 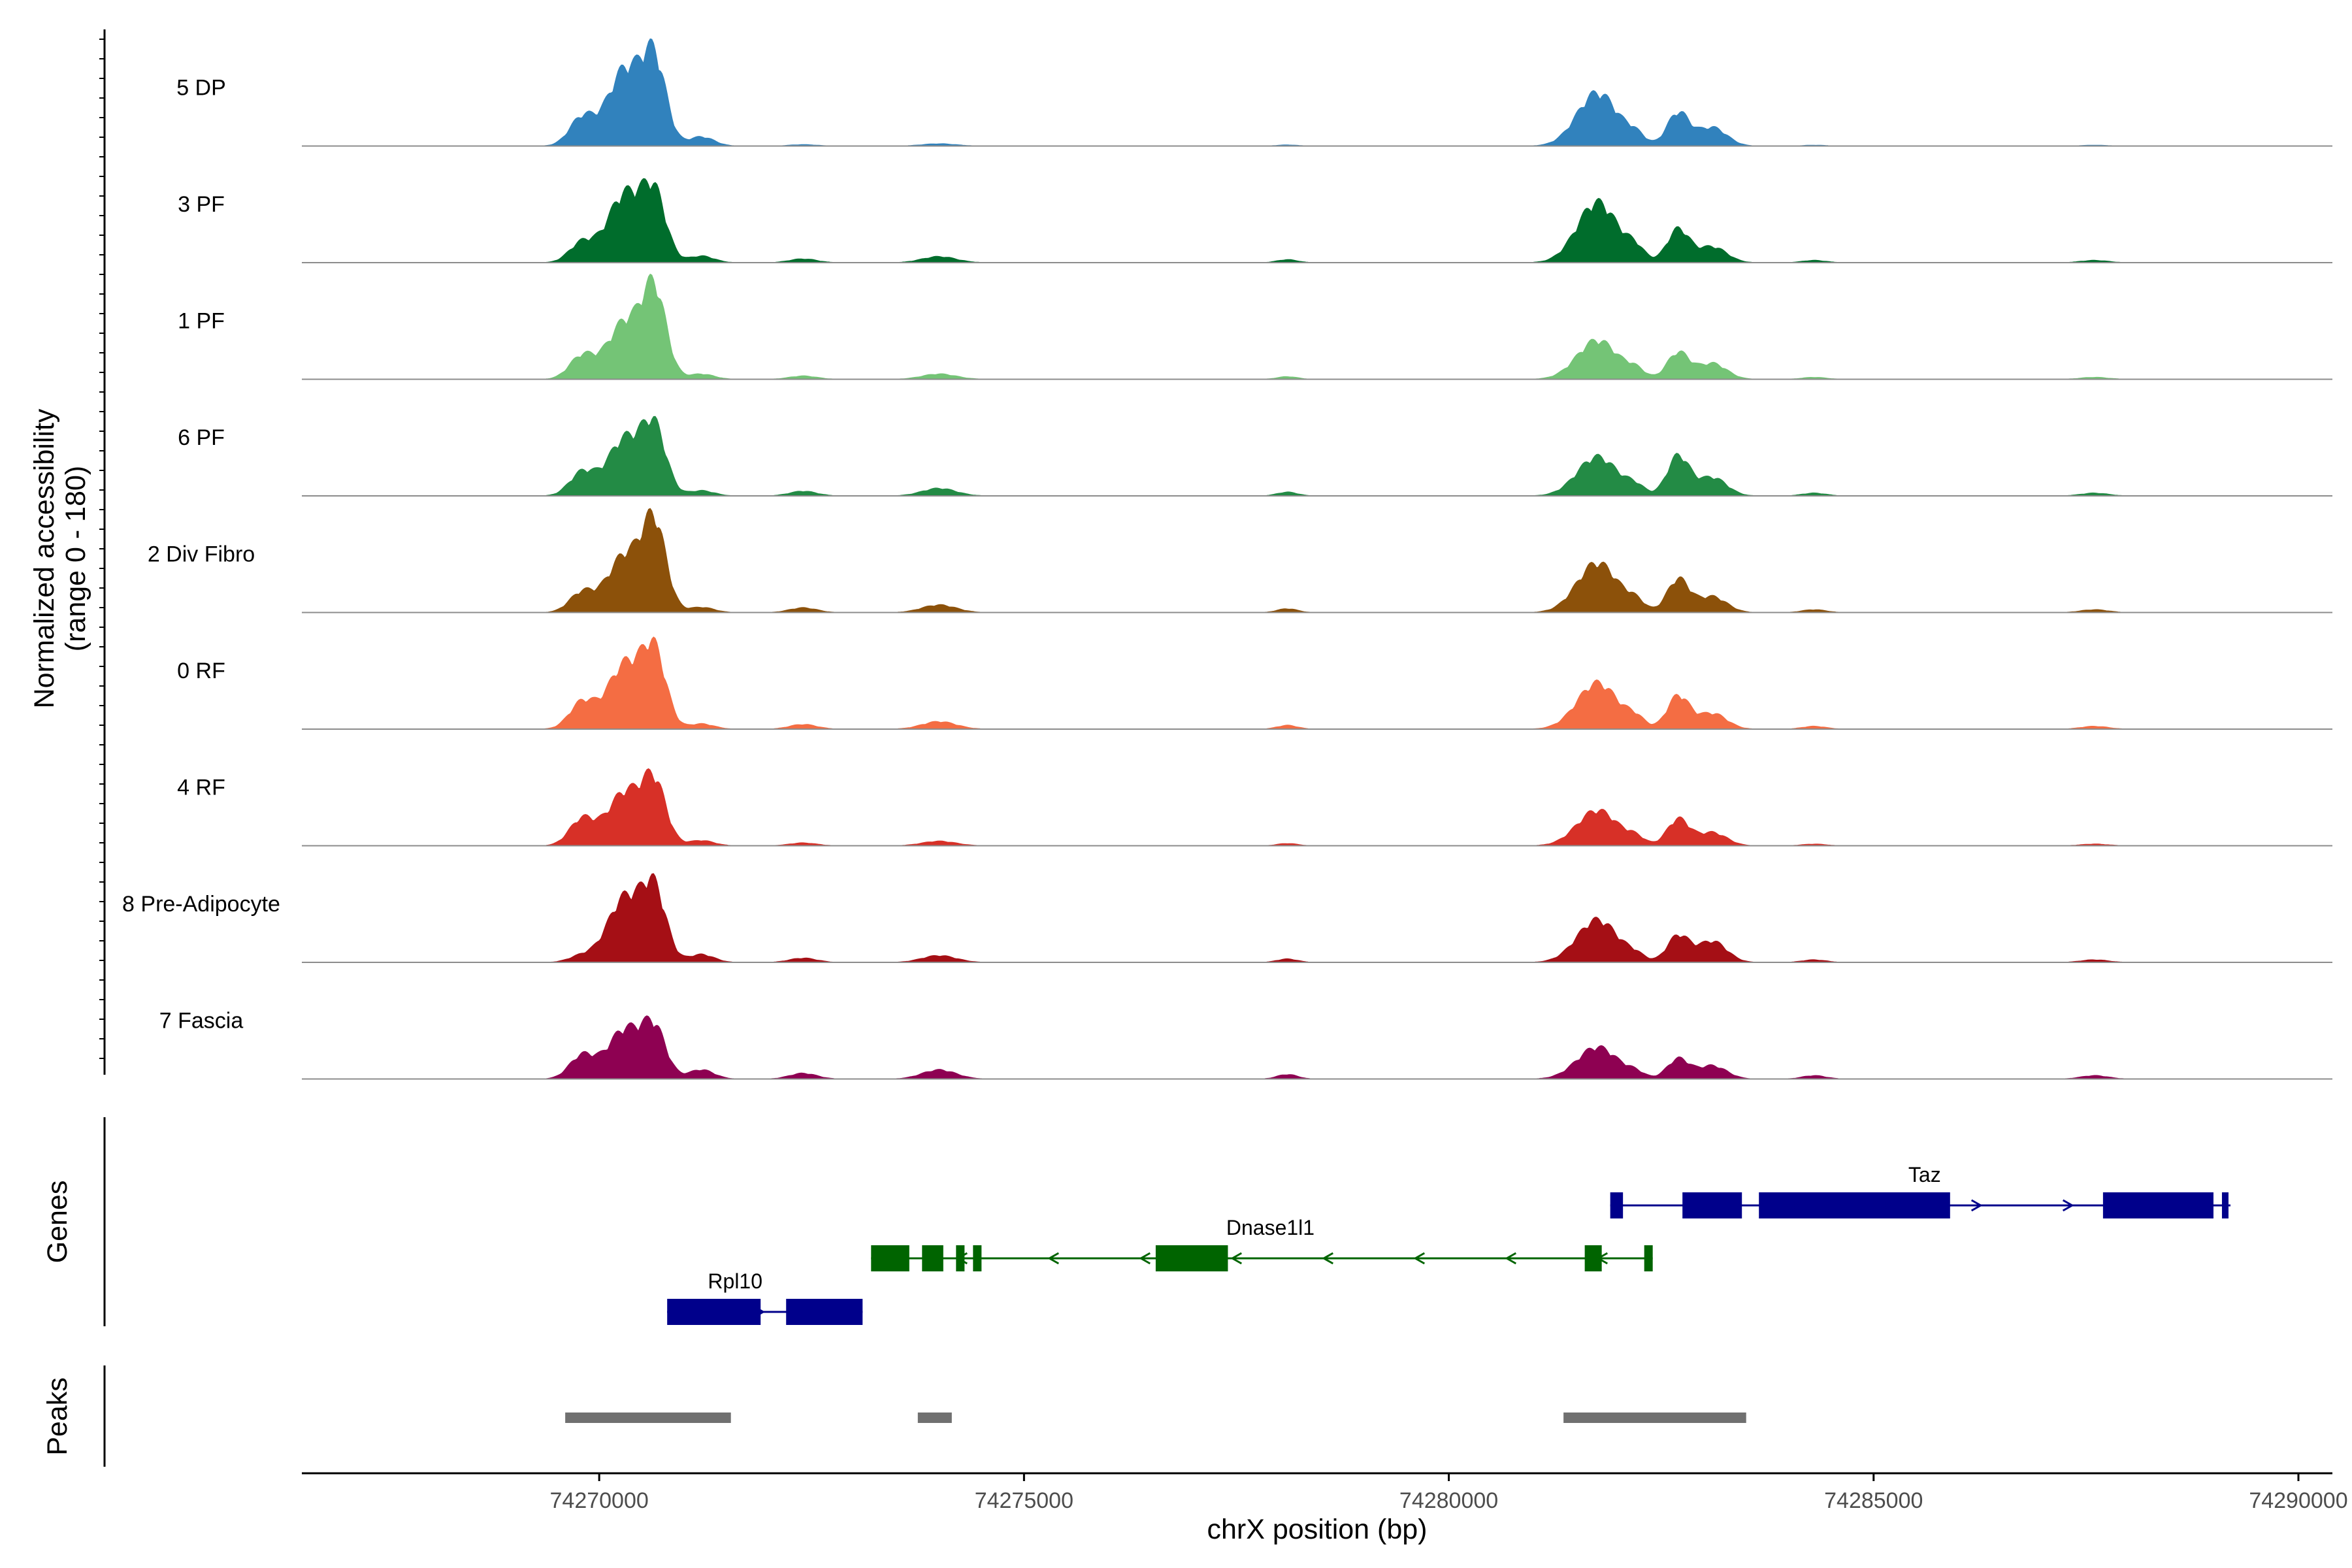 I want to click on gene-models: Taz Dnase1l1 Rpl10, so click(x=1448, y=1244).